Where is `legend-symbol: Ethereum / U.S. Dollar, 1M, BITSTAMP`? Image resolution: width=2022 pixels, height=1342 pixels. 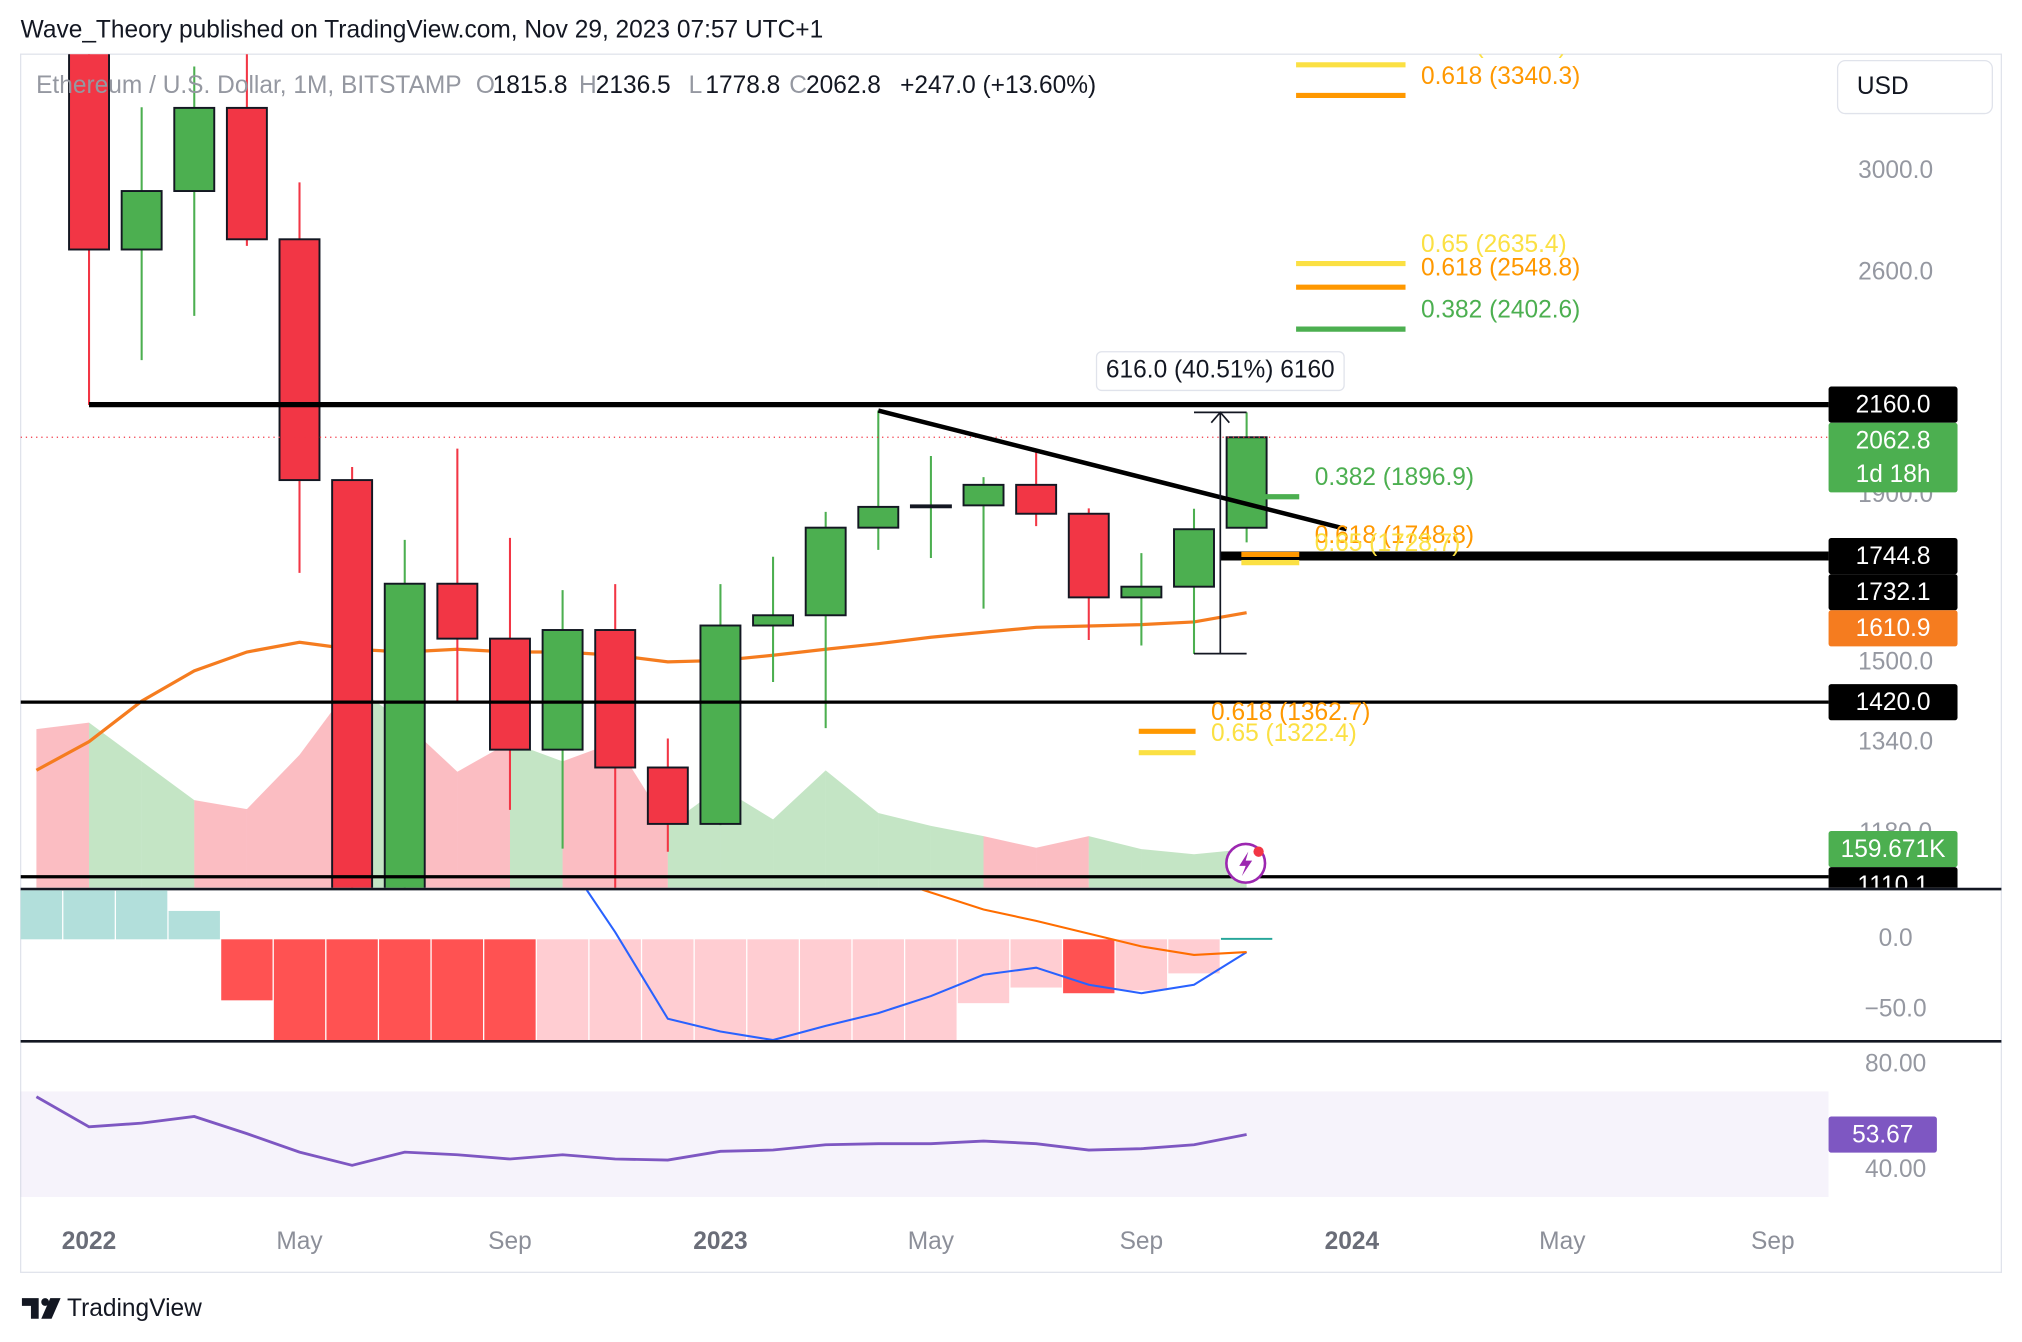
legend-symbol: Ethereum / U.S. Dollar, 1M, BITSTAMP is located at coordinates (249, 85).